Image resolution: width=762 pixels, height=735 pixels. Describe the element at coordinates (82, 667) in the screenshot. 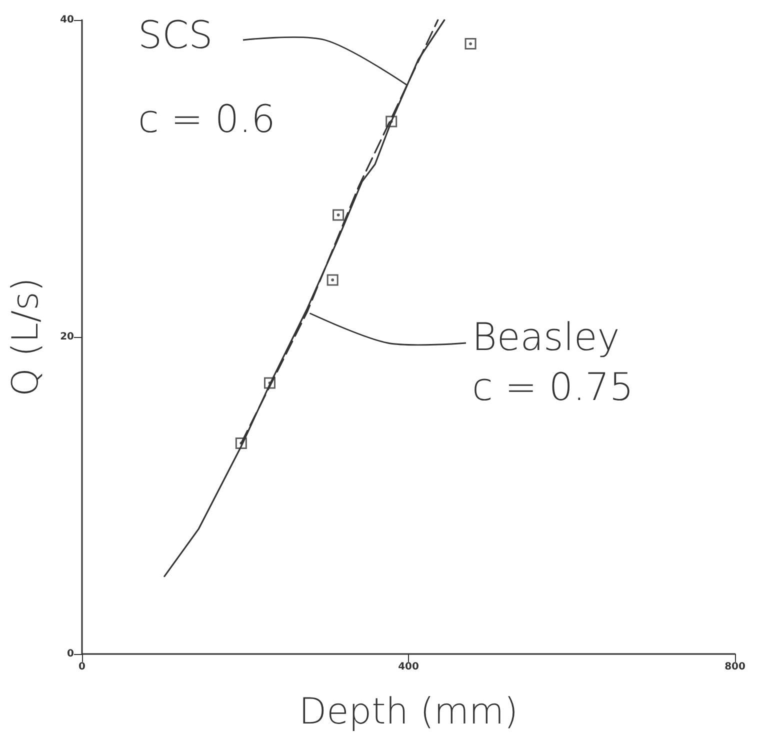

I see `x-tick-label: 0` at that location.